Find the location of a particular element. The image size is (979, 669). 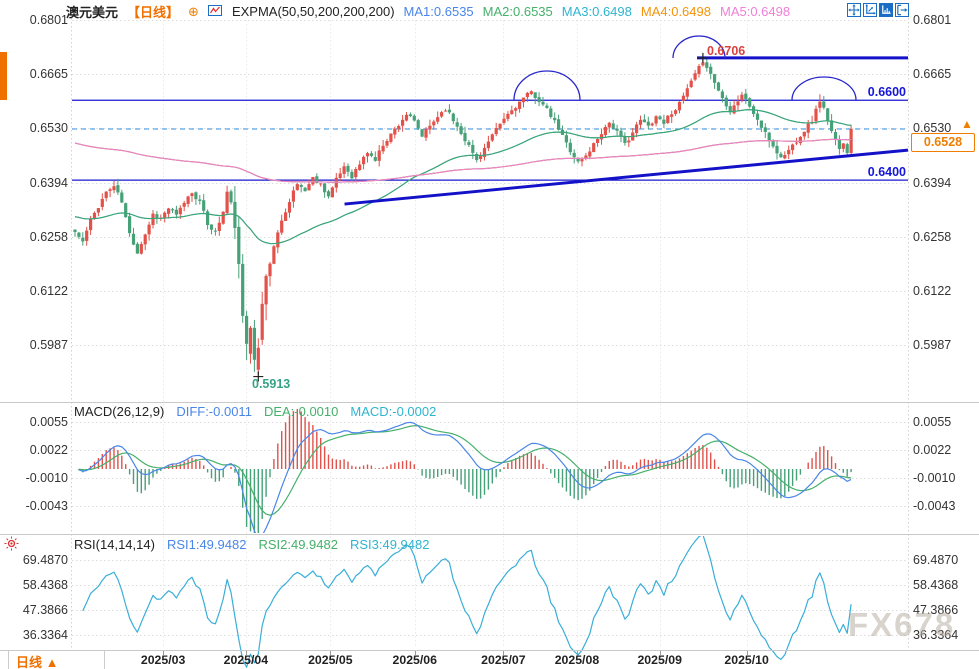

resistance-level-label: 0.6600 is located at coordinates (886, 92).